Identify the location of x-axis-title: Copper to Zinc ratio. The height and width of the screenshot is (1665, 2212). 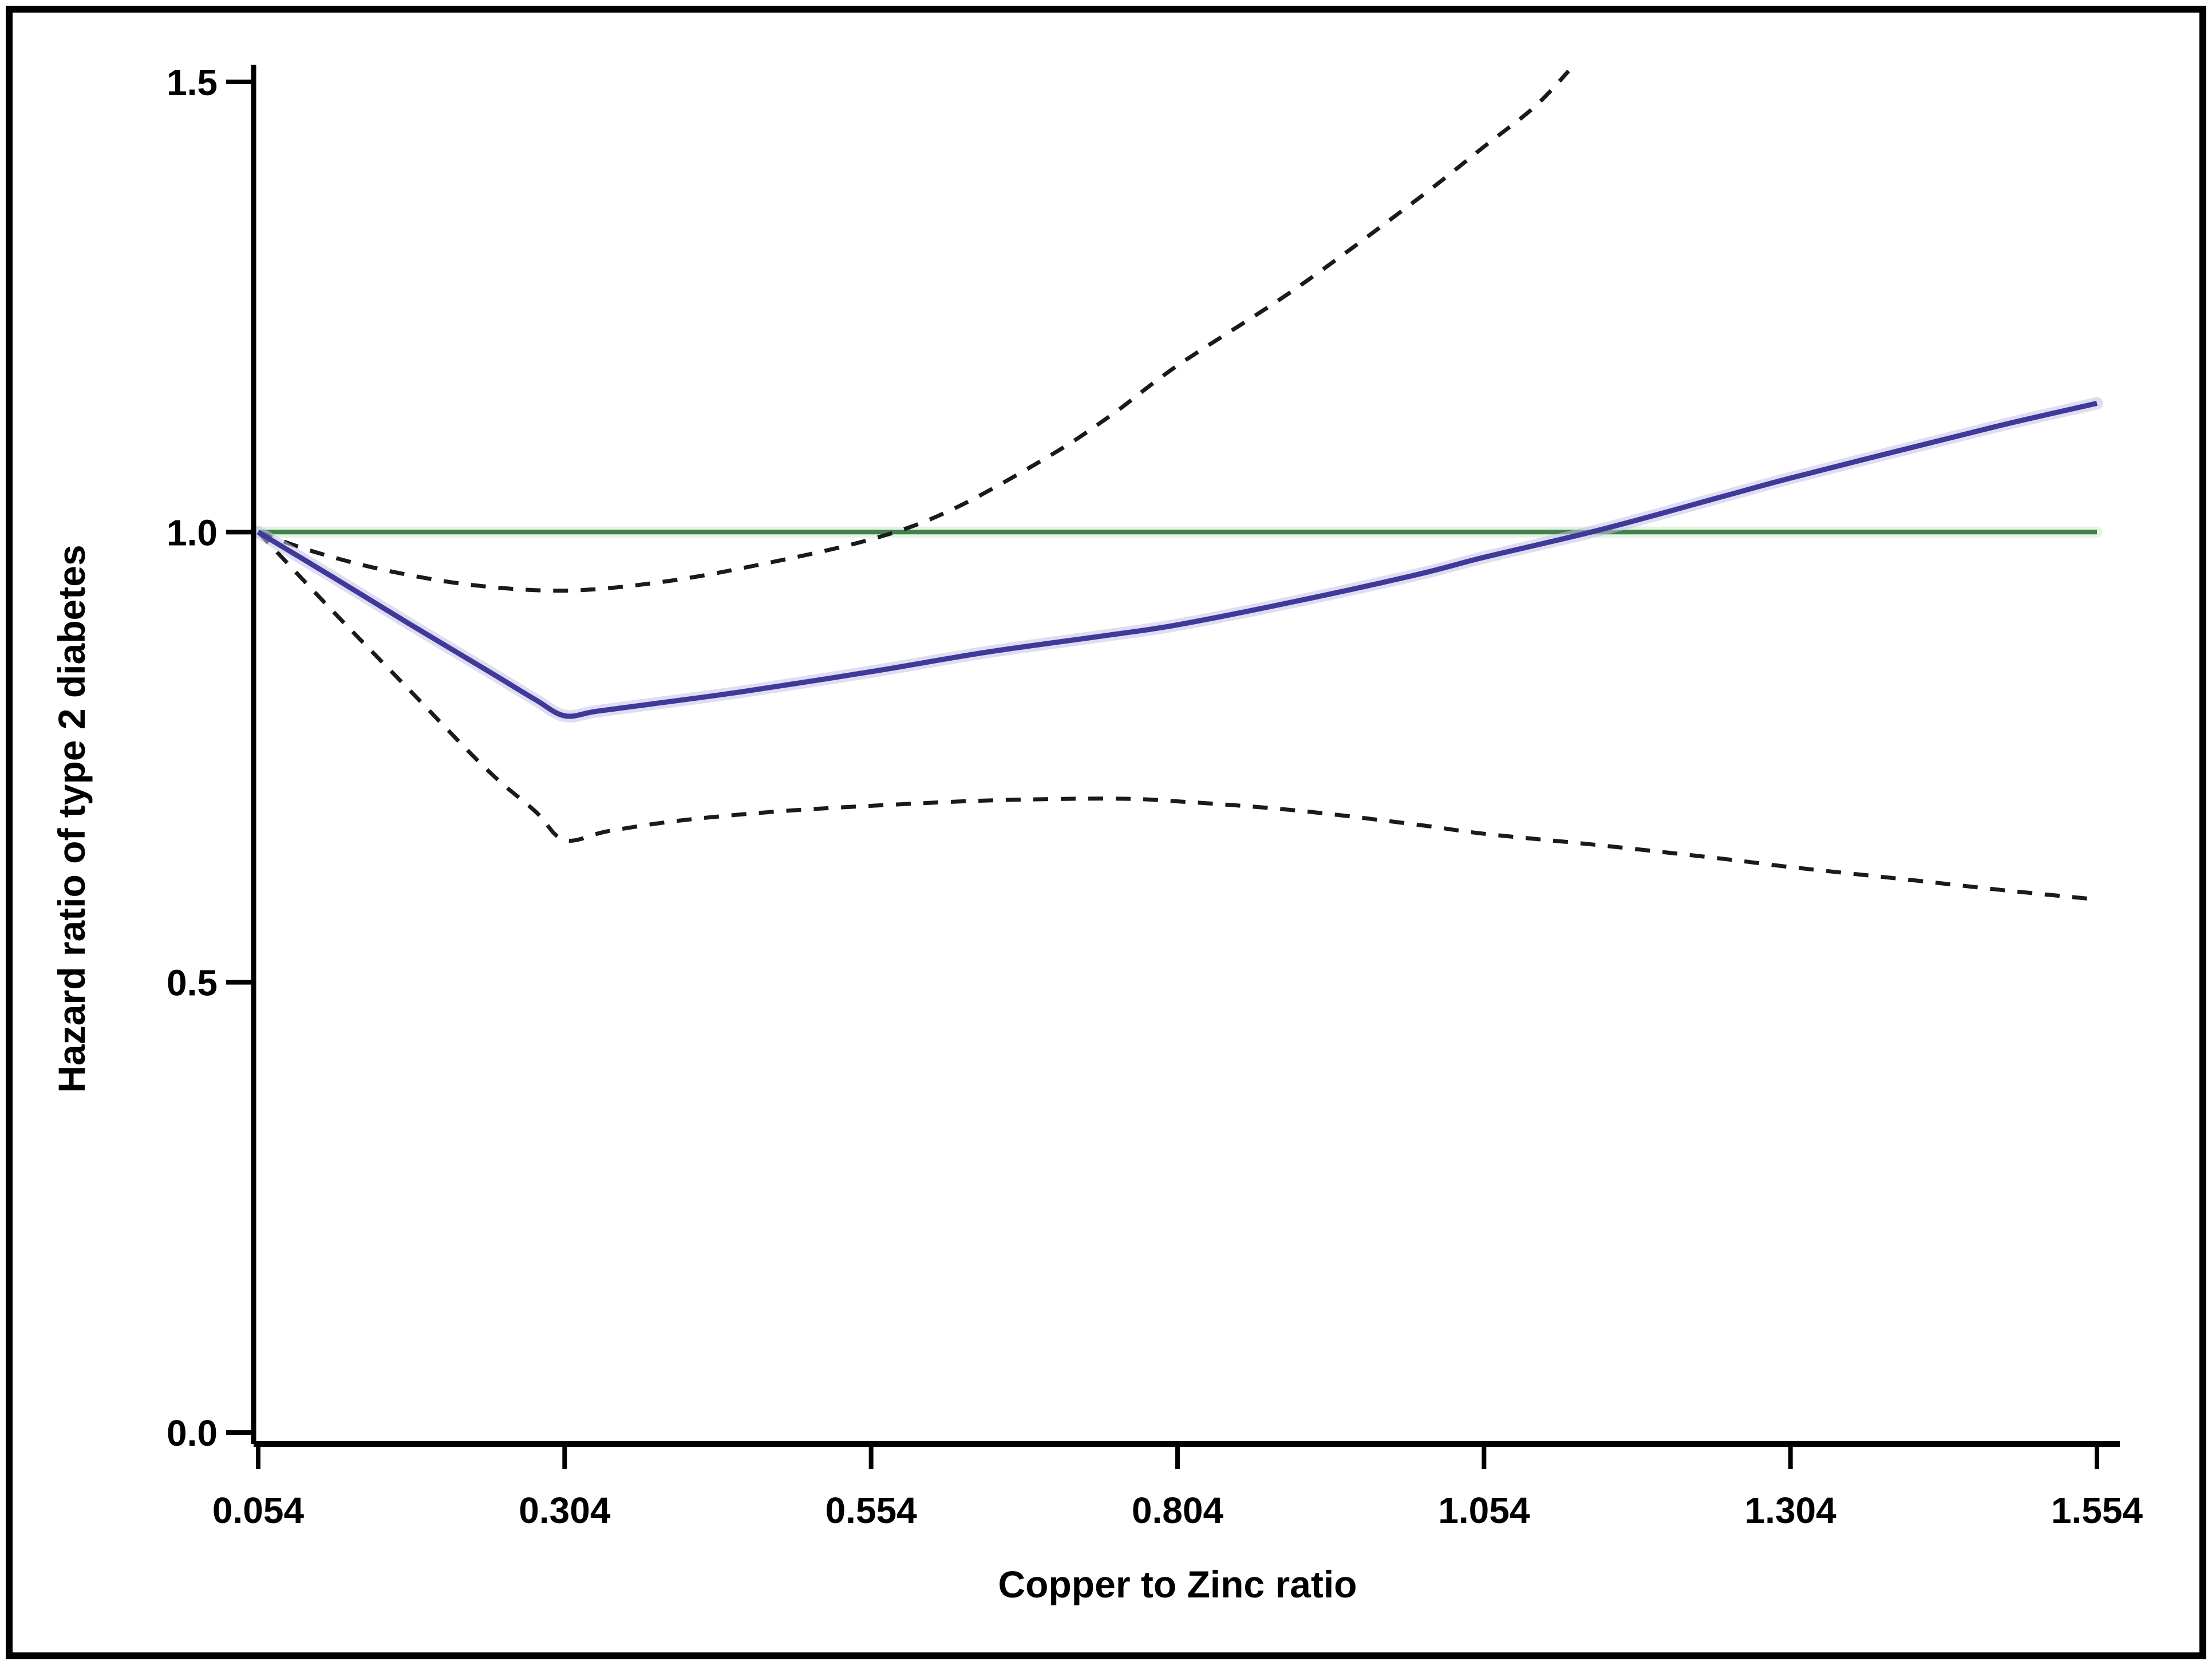
(1177, 1584).